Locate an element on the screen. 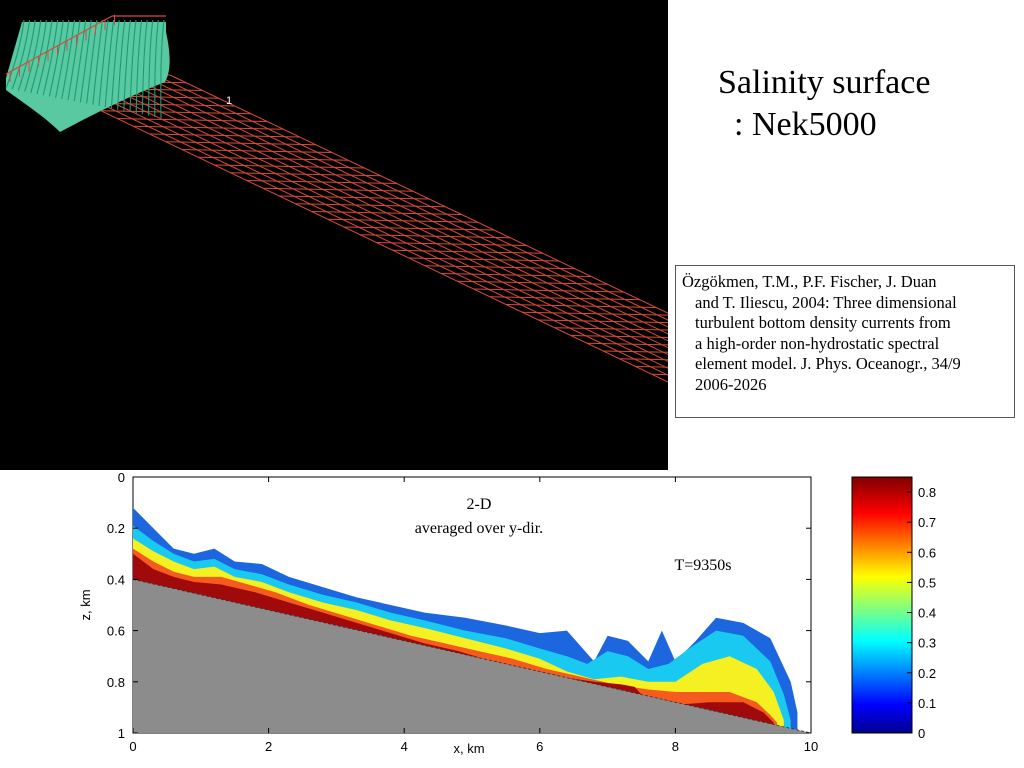 This screenshot has width=1024, height=768. salinity-contour-band is located at coordinates (453, 639).